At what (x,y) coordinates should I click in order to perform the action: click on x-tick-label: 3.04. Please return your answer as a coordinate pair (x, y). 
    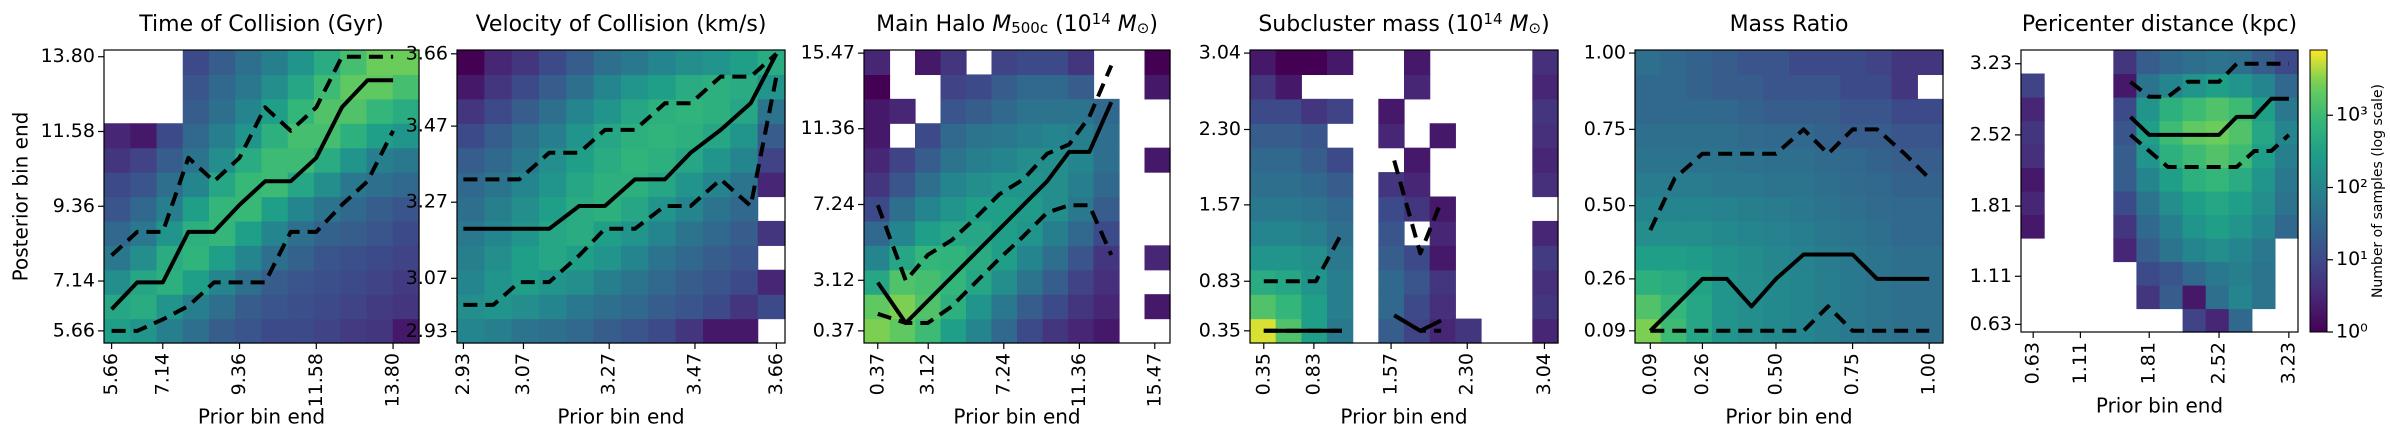
    Looking at the image, I should click on (1544, 374).